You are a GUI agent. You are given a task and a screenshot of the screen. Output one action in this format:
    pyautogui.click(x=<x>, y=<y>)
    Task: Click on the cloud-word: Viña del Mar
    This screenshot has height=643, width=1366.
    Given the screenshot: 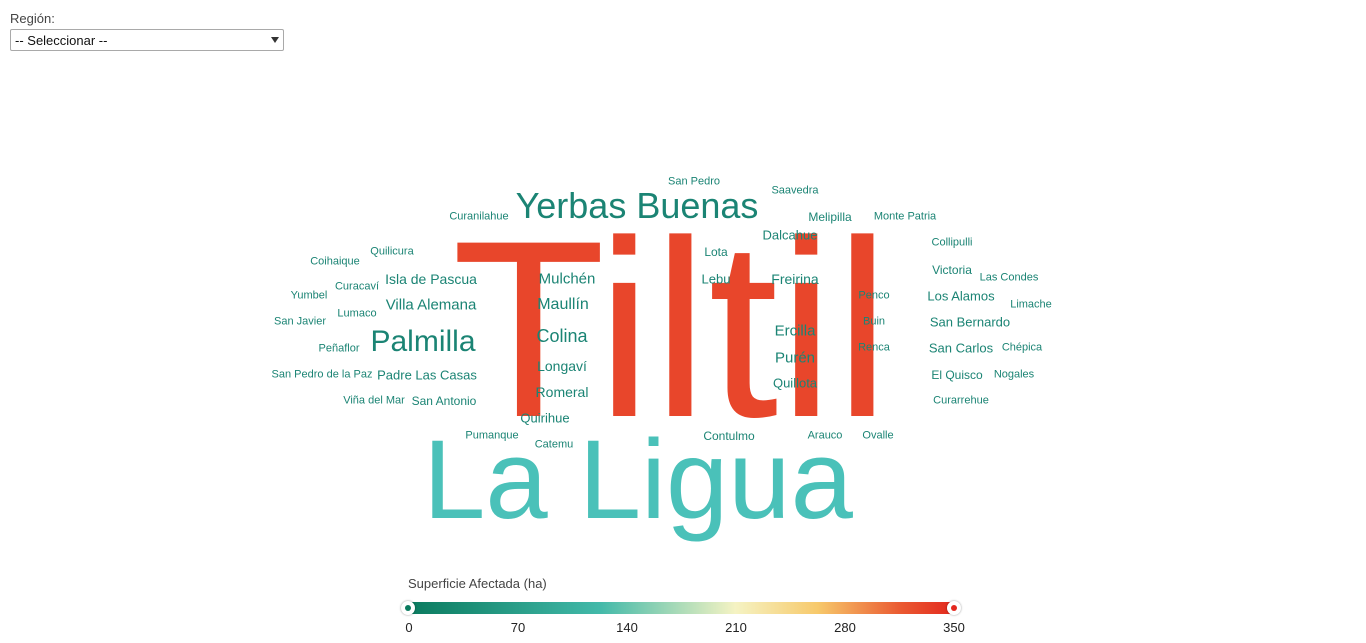 What is the action you would take?
    pyautogui.click(x=374, y=400)
    